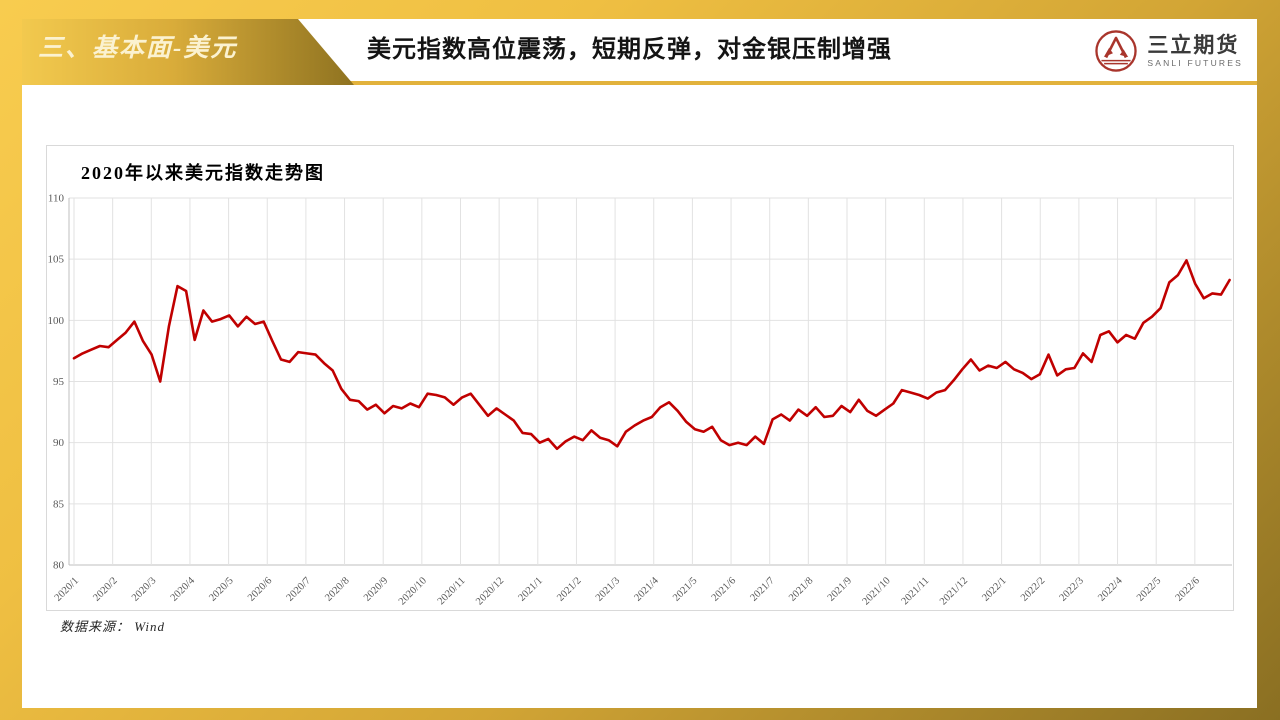  I want to click on svg-text: 2021/5, so click(685, 589).